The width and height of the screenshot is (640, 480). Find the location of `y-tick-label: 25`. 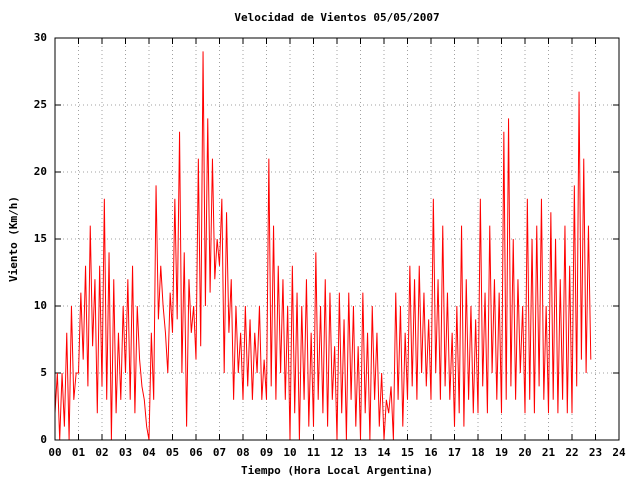

y-tick-label: 25 is located at coordinates (40, 104).